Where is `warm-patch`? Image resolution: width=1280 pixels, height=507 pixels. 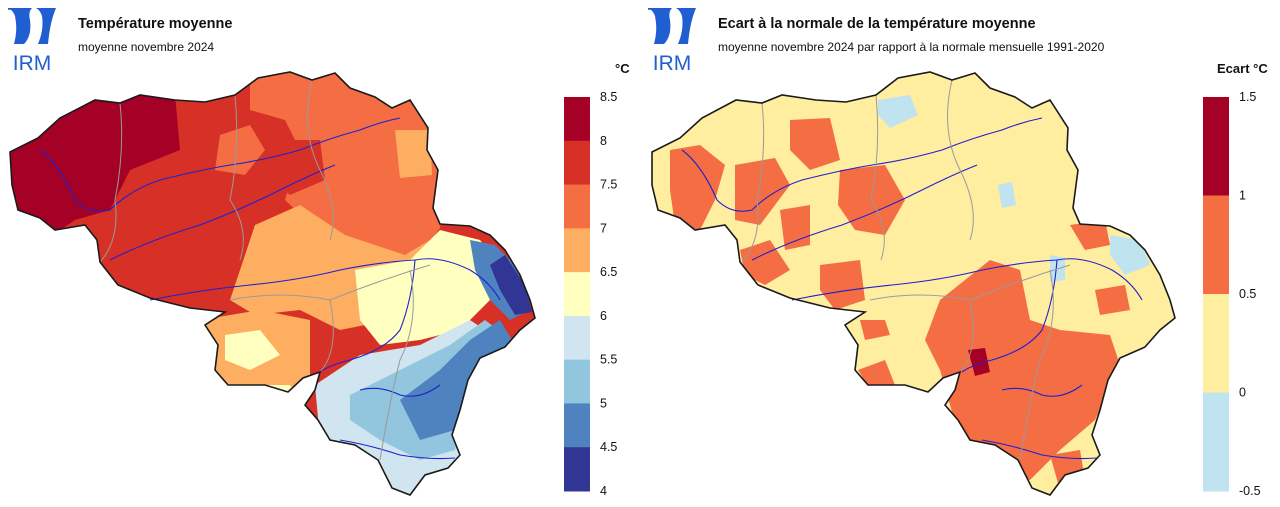
warm-patch is located at coordinates (697, 187).